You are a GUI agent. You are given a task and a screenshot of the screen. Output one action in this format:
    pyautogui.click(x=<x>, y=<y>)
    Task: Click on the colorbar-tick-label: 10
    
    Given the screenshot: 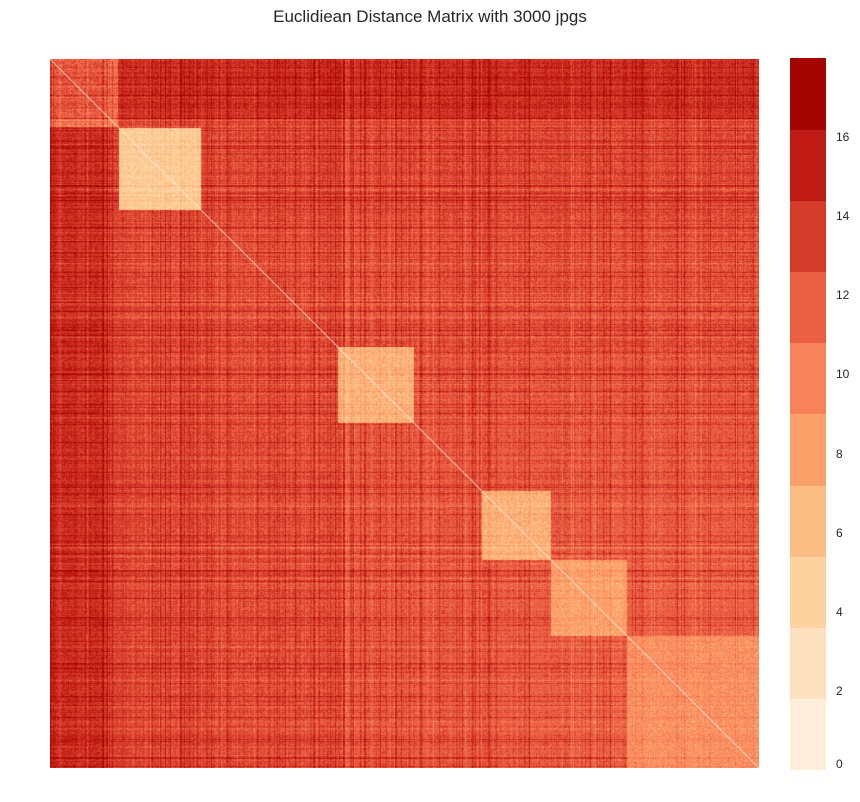 What is the action you would take?
    pyautogui.click(x=843, y=374)
    